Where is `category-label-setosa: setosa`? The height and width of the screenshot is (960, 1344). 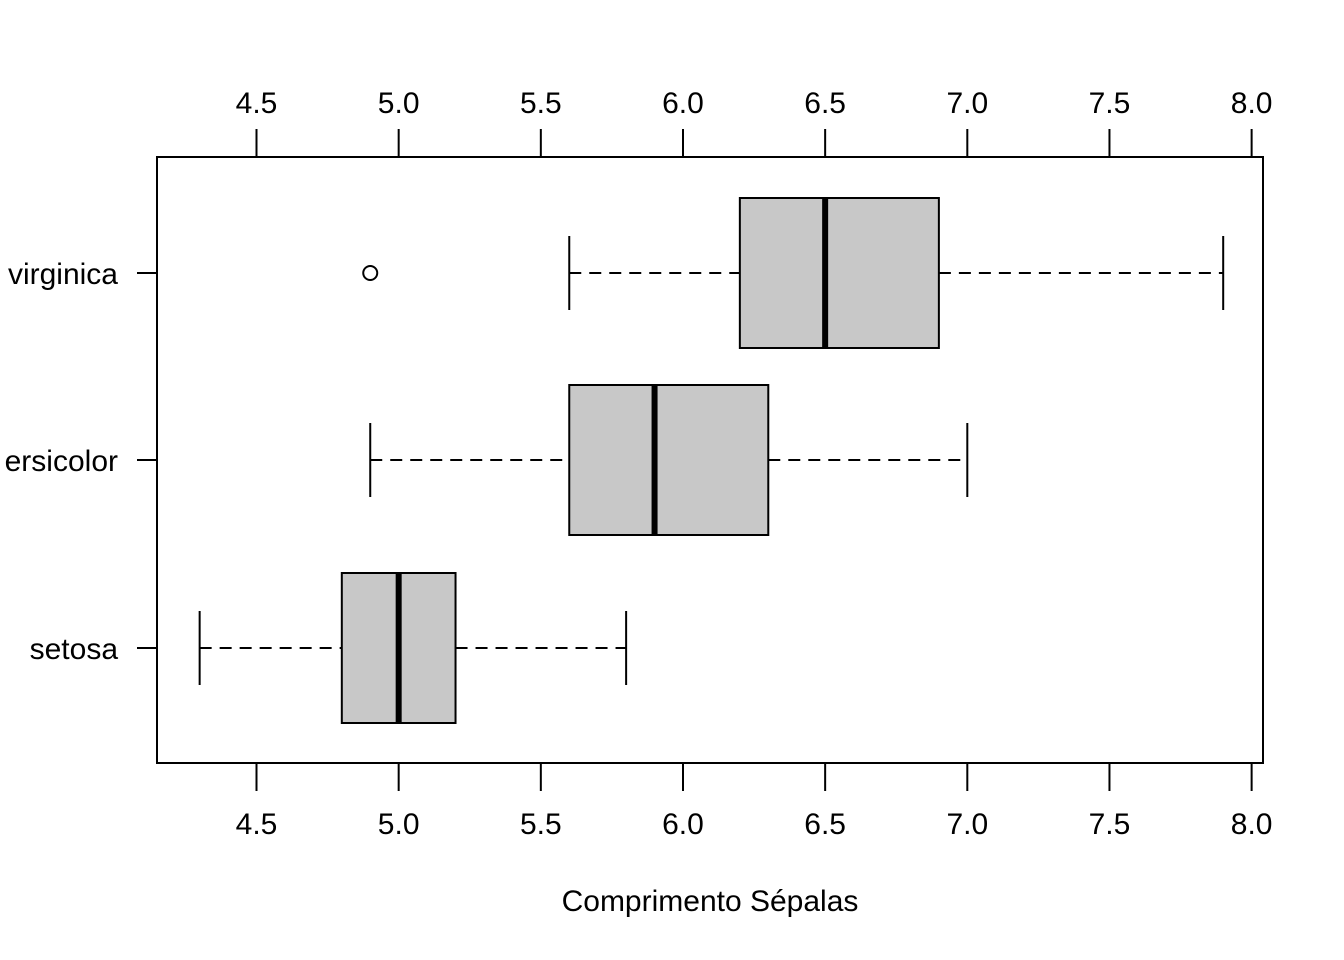 category-label-setosa: setosa is located at coordinates (74, 649).